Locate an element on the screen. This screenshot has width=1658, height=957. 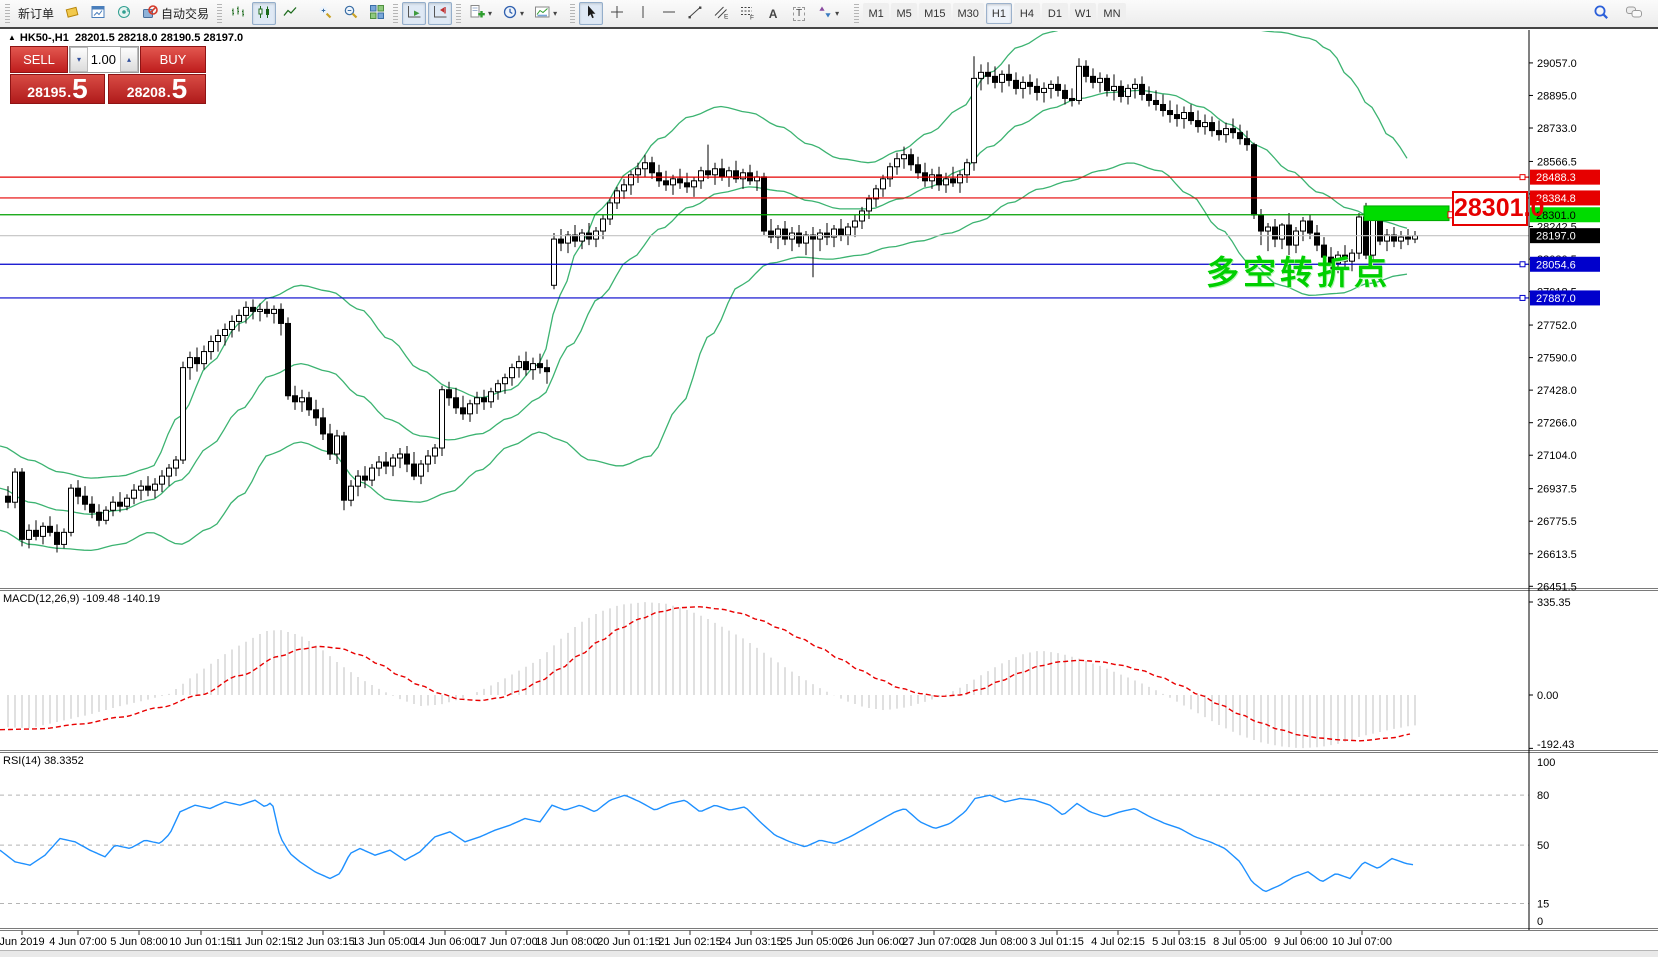
horizontal-line-icon is located at coordinates (669, 13).